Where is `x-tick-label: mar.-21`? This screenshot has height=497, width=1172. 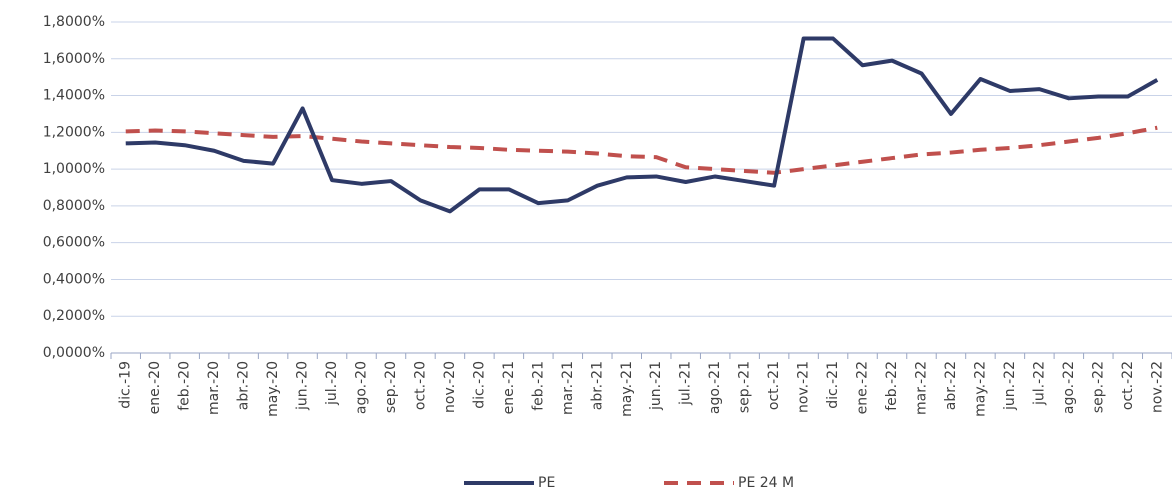
x-tick-label: mar.-21 is located at coordinates (568, 388).